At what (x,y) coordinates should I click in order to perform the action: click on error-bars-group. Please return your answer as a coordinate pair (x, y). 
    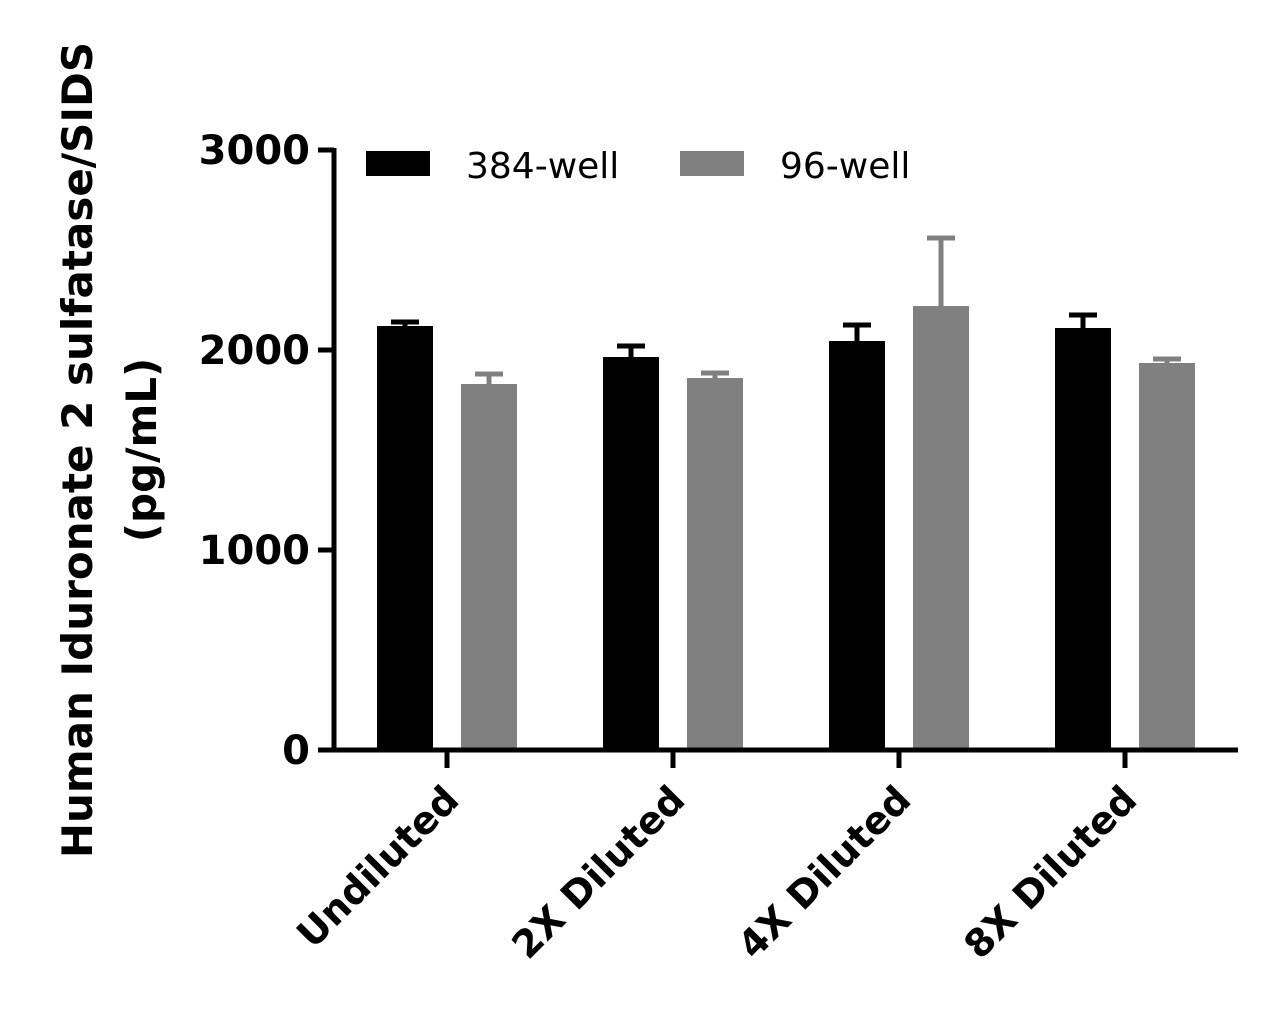
    Looking at the image, I should click on (786, 309).